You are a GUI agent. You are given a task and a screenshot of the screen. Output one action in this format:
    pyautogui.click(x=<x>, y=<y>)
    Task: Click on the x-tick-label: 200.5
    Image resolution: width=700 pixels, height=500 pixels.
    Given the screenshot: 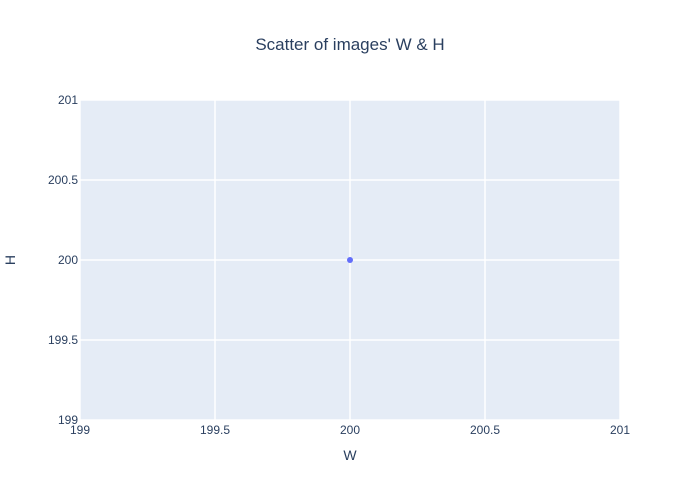 What is the action you would take?
    pyautogui.click(x=485, y=430)
    